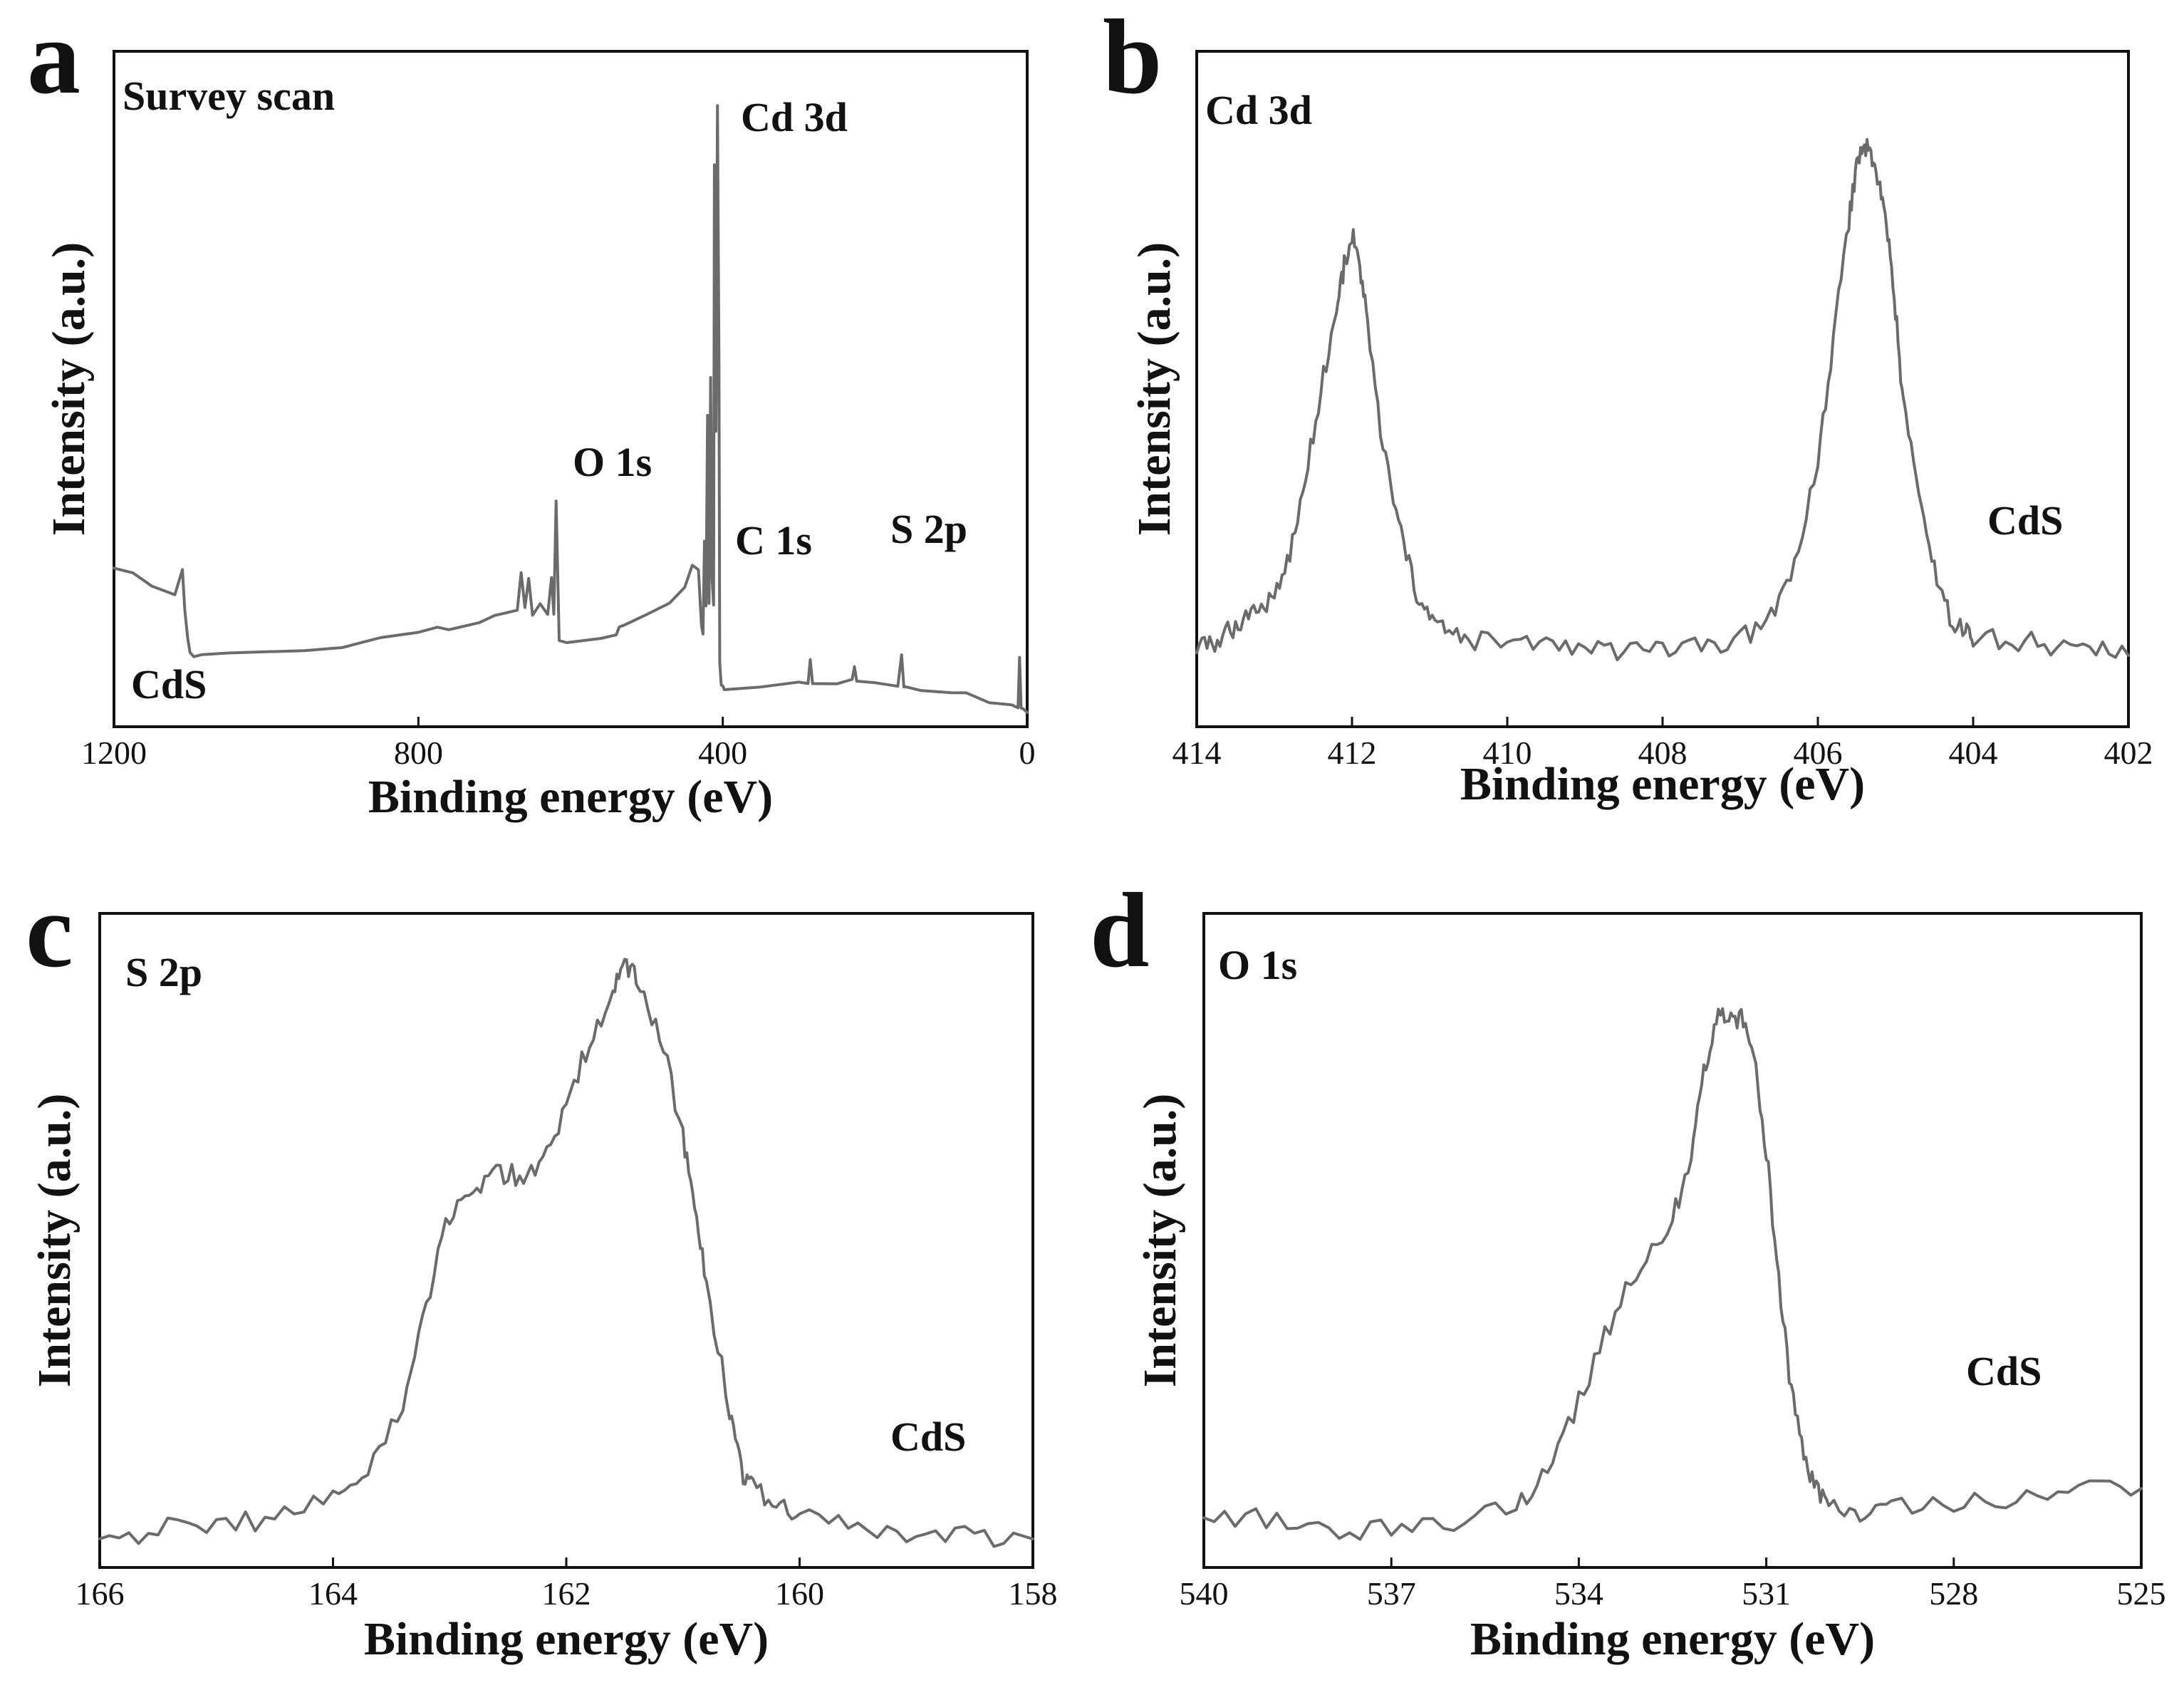  Describe the element at coordinates (1154, 389) in the screenshot. I see `panel-b-y-axis-title: Intensity (a.u.)` at that location.